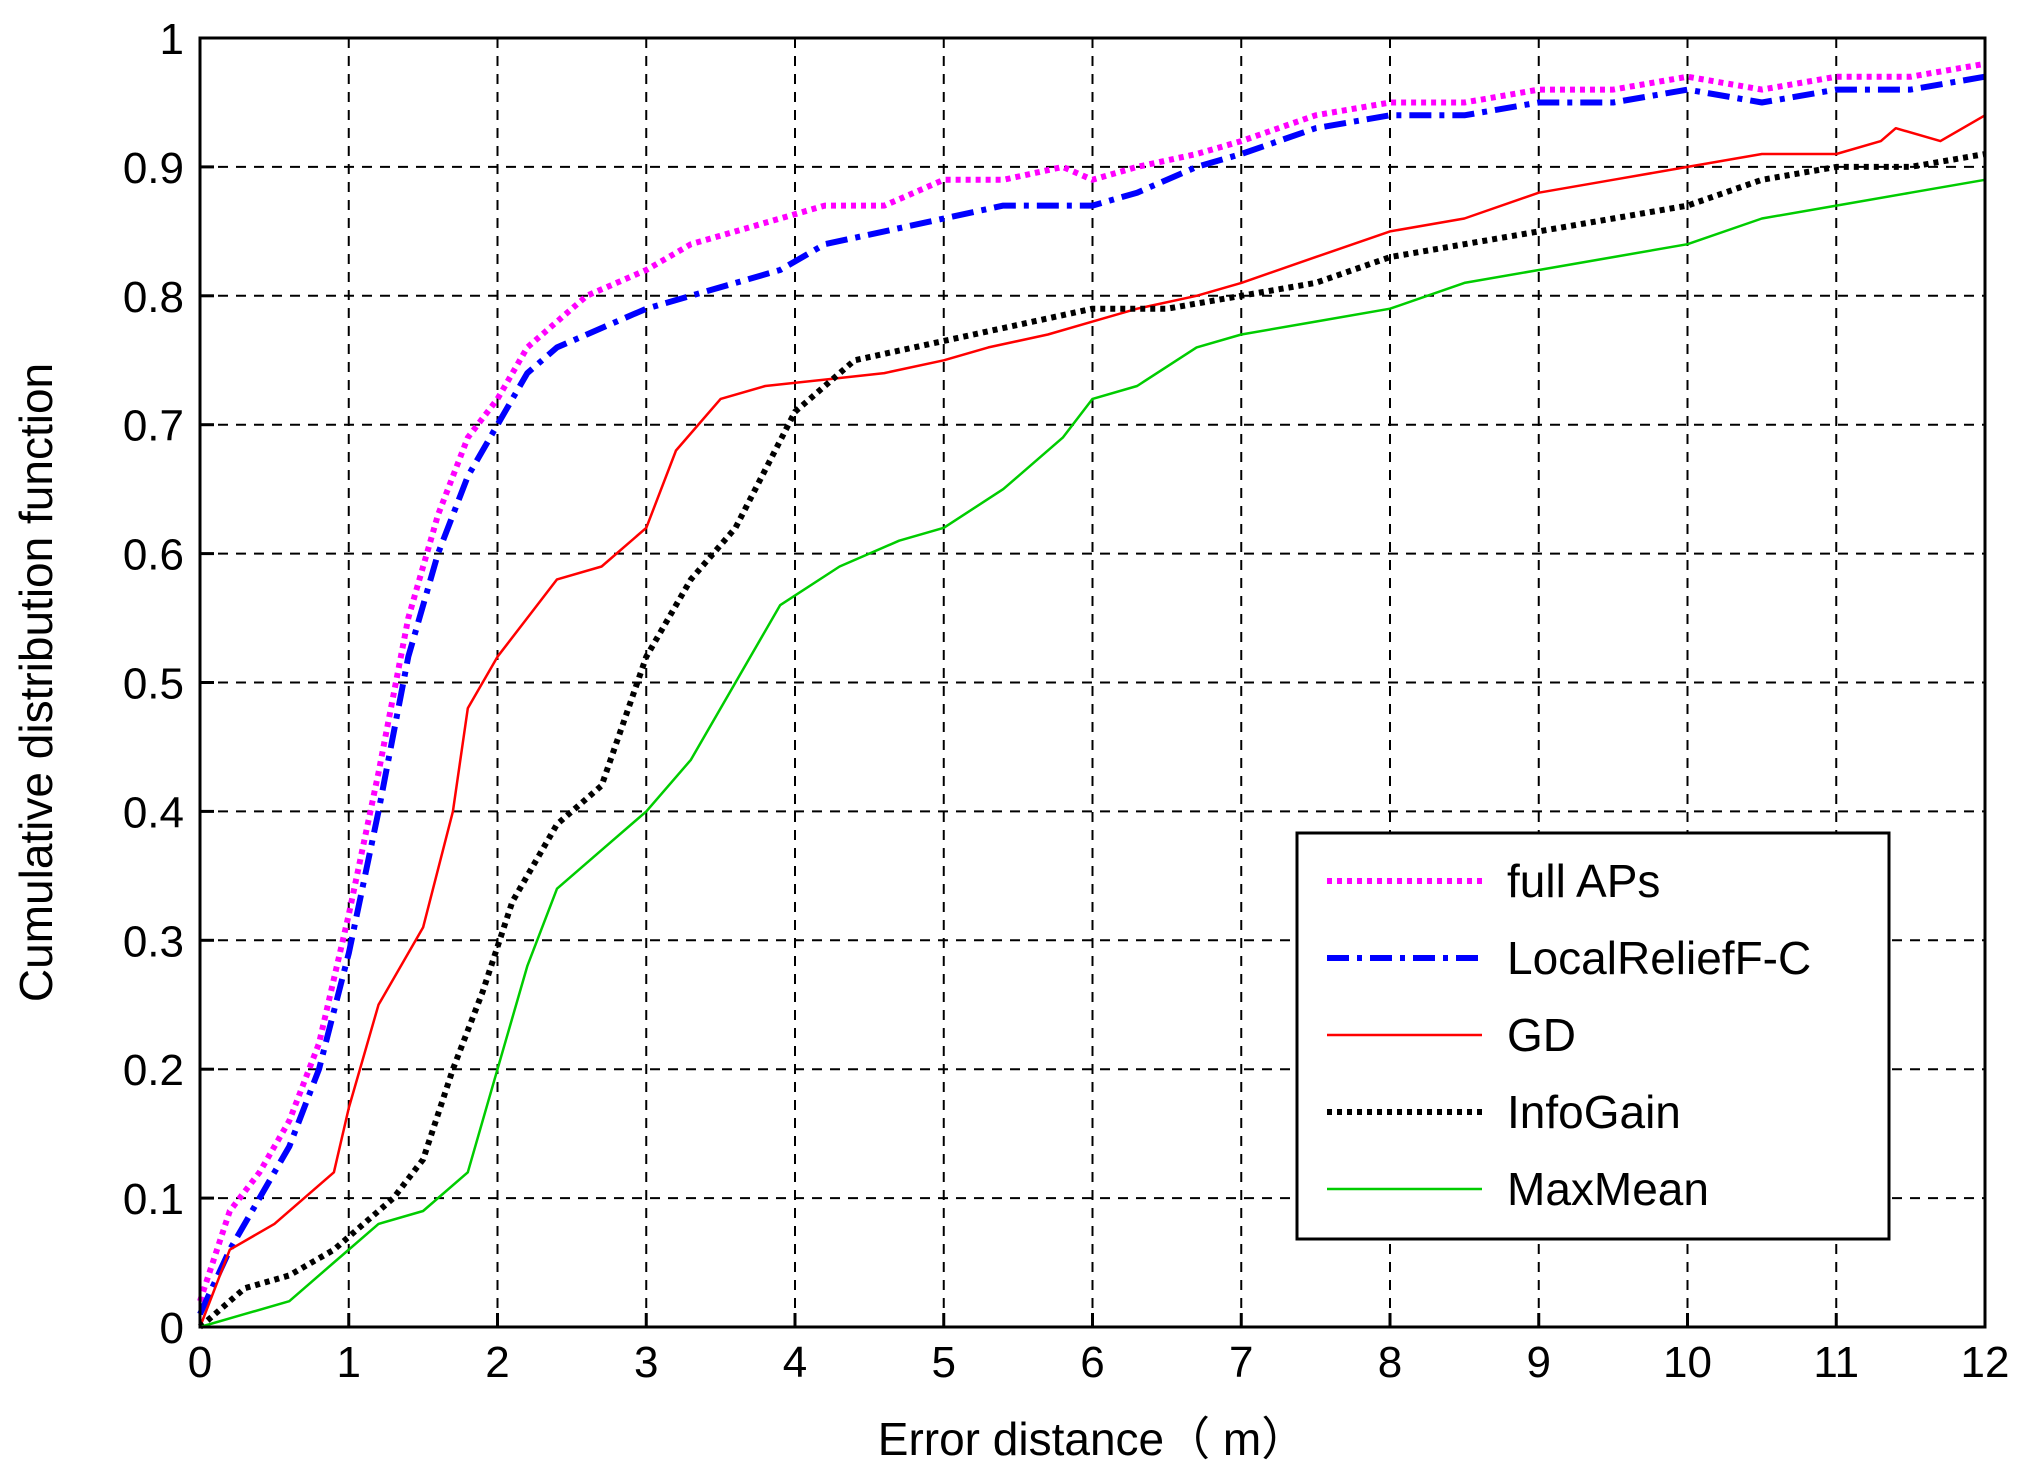  What do you see at coordinates (1594, 1112) in the screenshot?
I see `legend-label: InfoGain` at bounding box center [1594, 1112].